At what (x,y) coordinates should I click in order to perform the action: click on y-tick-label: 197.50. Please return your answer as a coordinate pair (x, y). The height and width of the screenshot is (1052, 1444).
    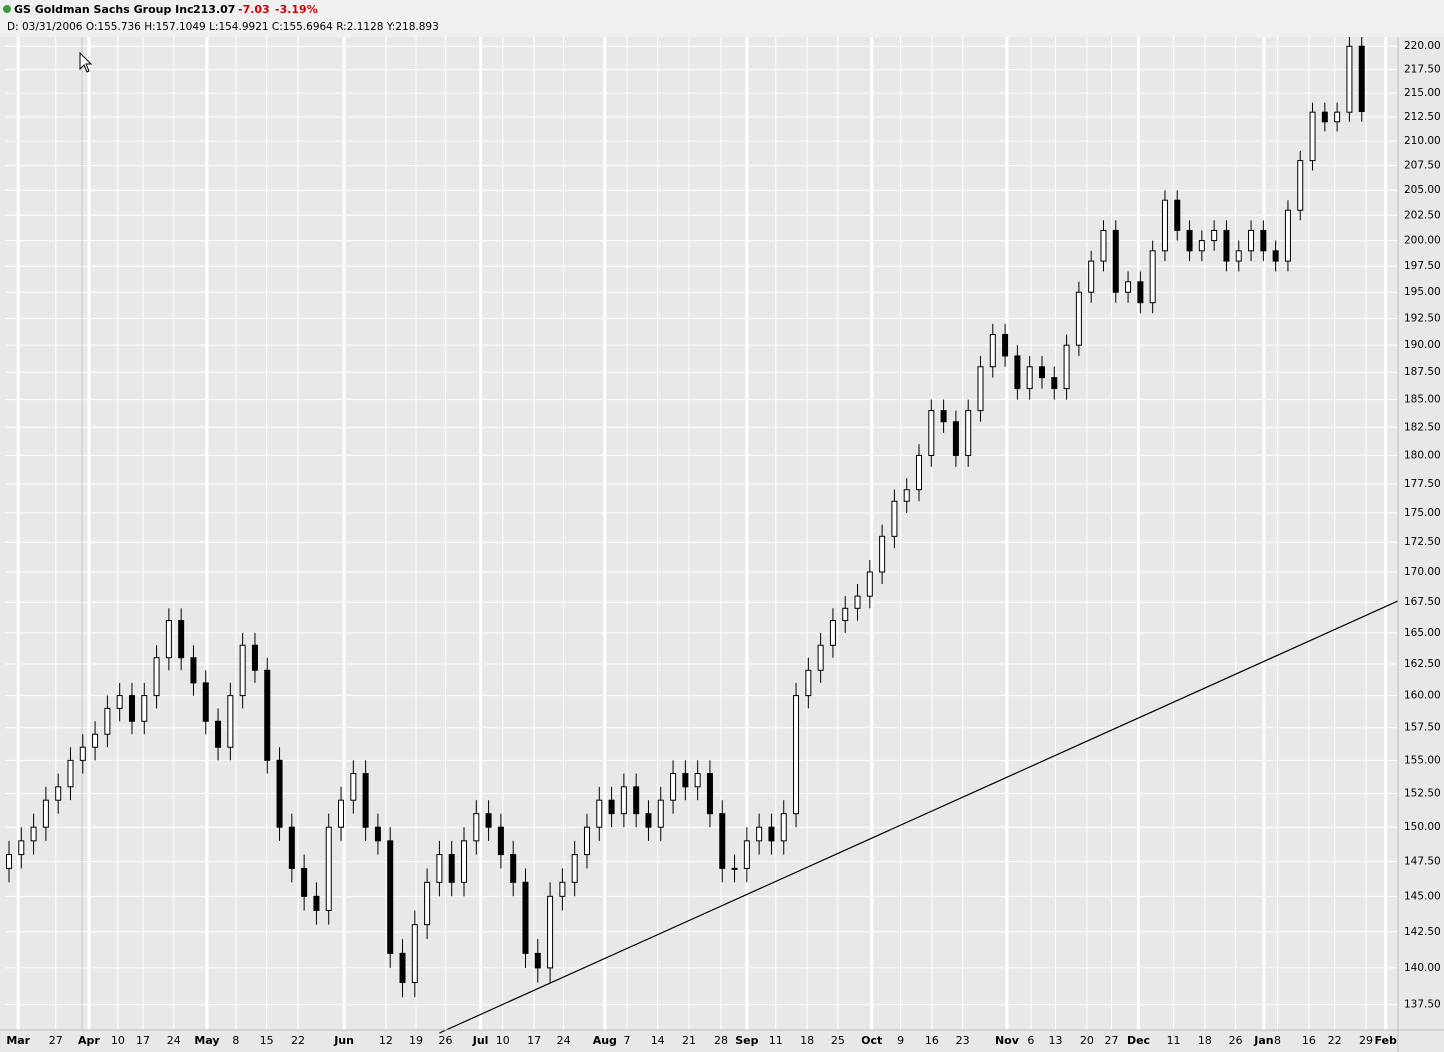
    Looking at the image, I should click on (1422, 266).